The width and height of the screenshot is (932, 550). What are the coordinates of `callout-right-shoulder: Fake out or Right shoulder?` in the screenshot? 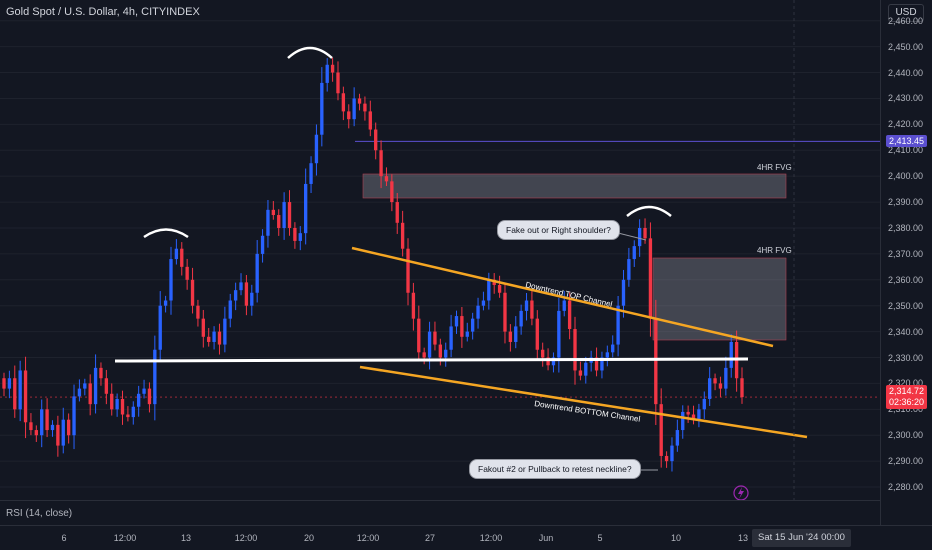 It's located at (558, 230).